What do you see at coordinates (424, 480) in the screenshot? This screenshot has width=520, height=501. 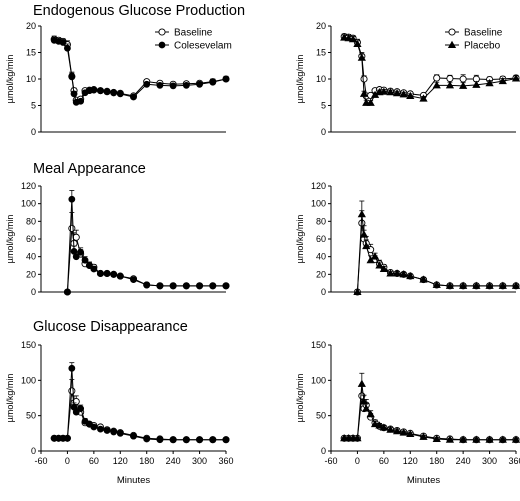 I see `x-axis-label: Minutes` at bounding box center [424, 480].